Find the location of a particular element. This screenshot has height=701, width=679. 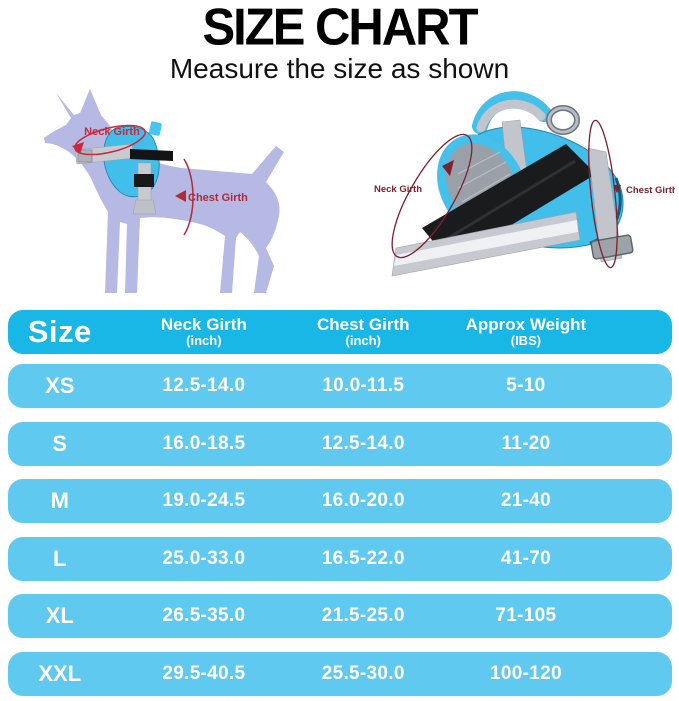

chest-girth-ellipse is located at coordinates (603, 194).